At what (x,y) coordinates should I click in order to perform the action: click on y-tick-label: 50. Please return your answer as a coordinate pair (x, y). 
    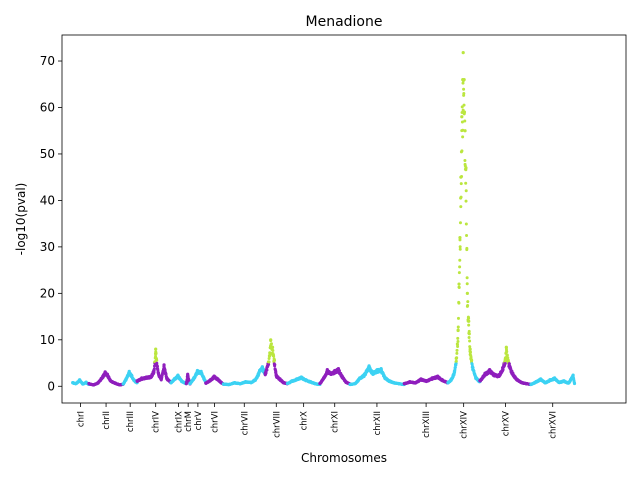
    Looking at the image, I should click on (47, 154).